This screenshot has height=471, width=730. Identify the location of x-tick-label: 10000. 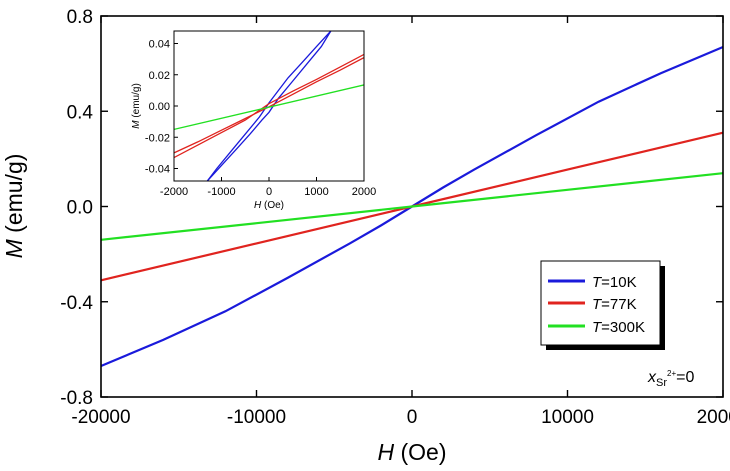
(567, 417).